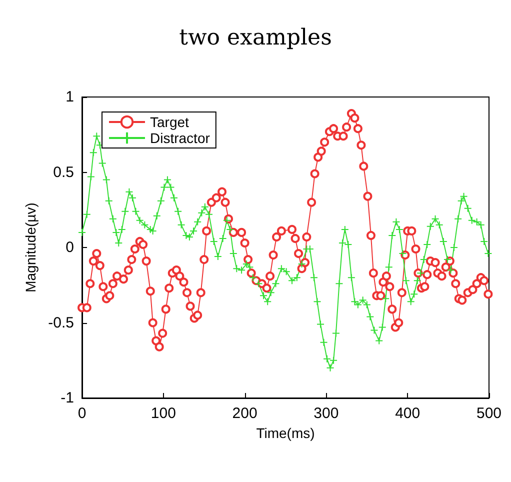  What do you see at coordinates (326, 413) in the screenshot?
I see `x-tick-label: 300` at bounding box center [326, 413].